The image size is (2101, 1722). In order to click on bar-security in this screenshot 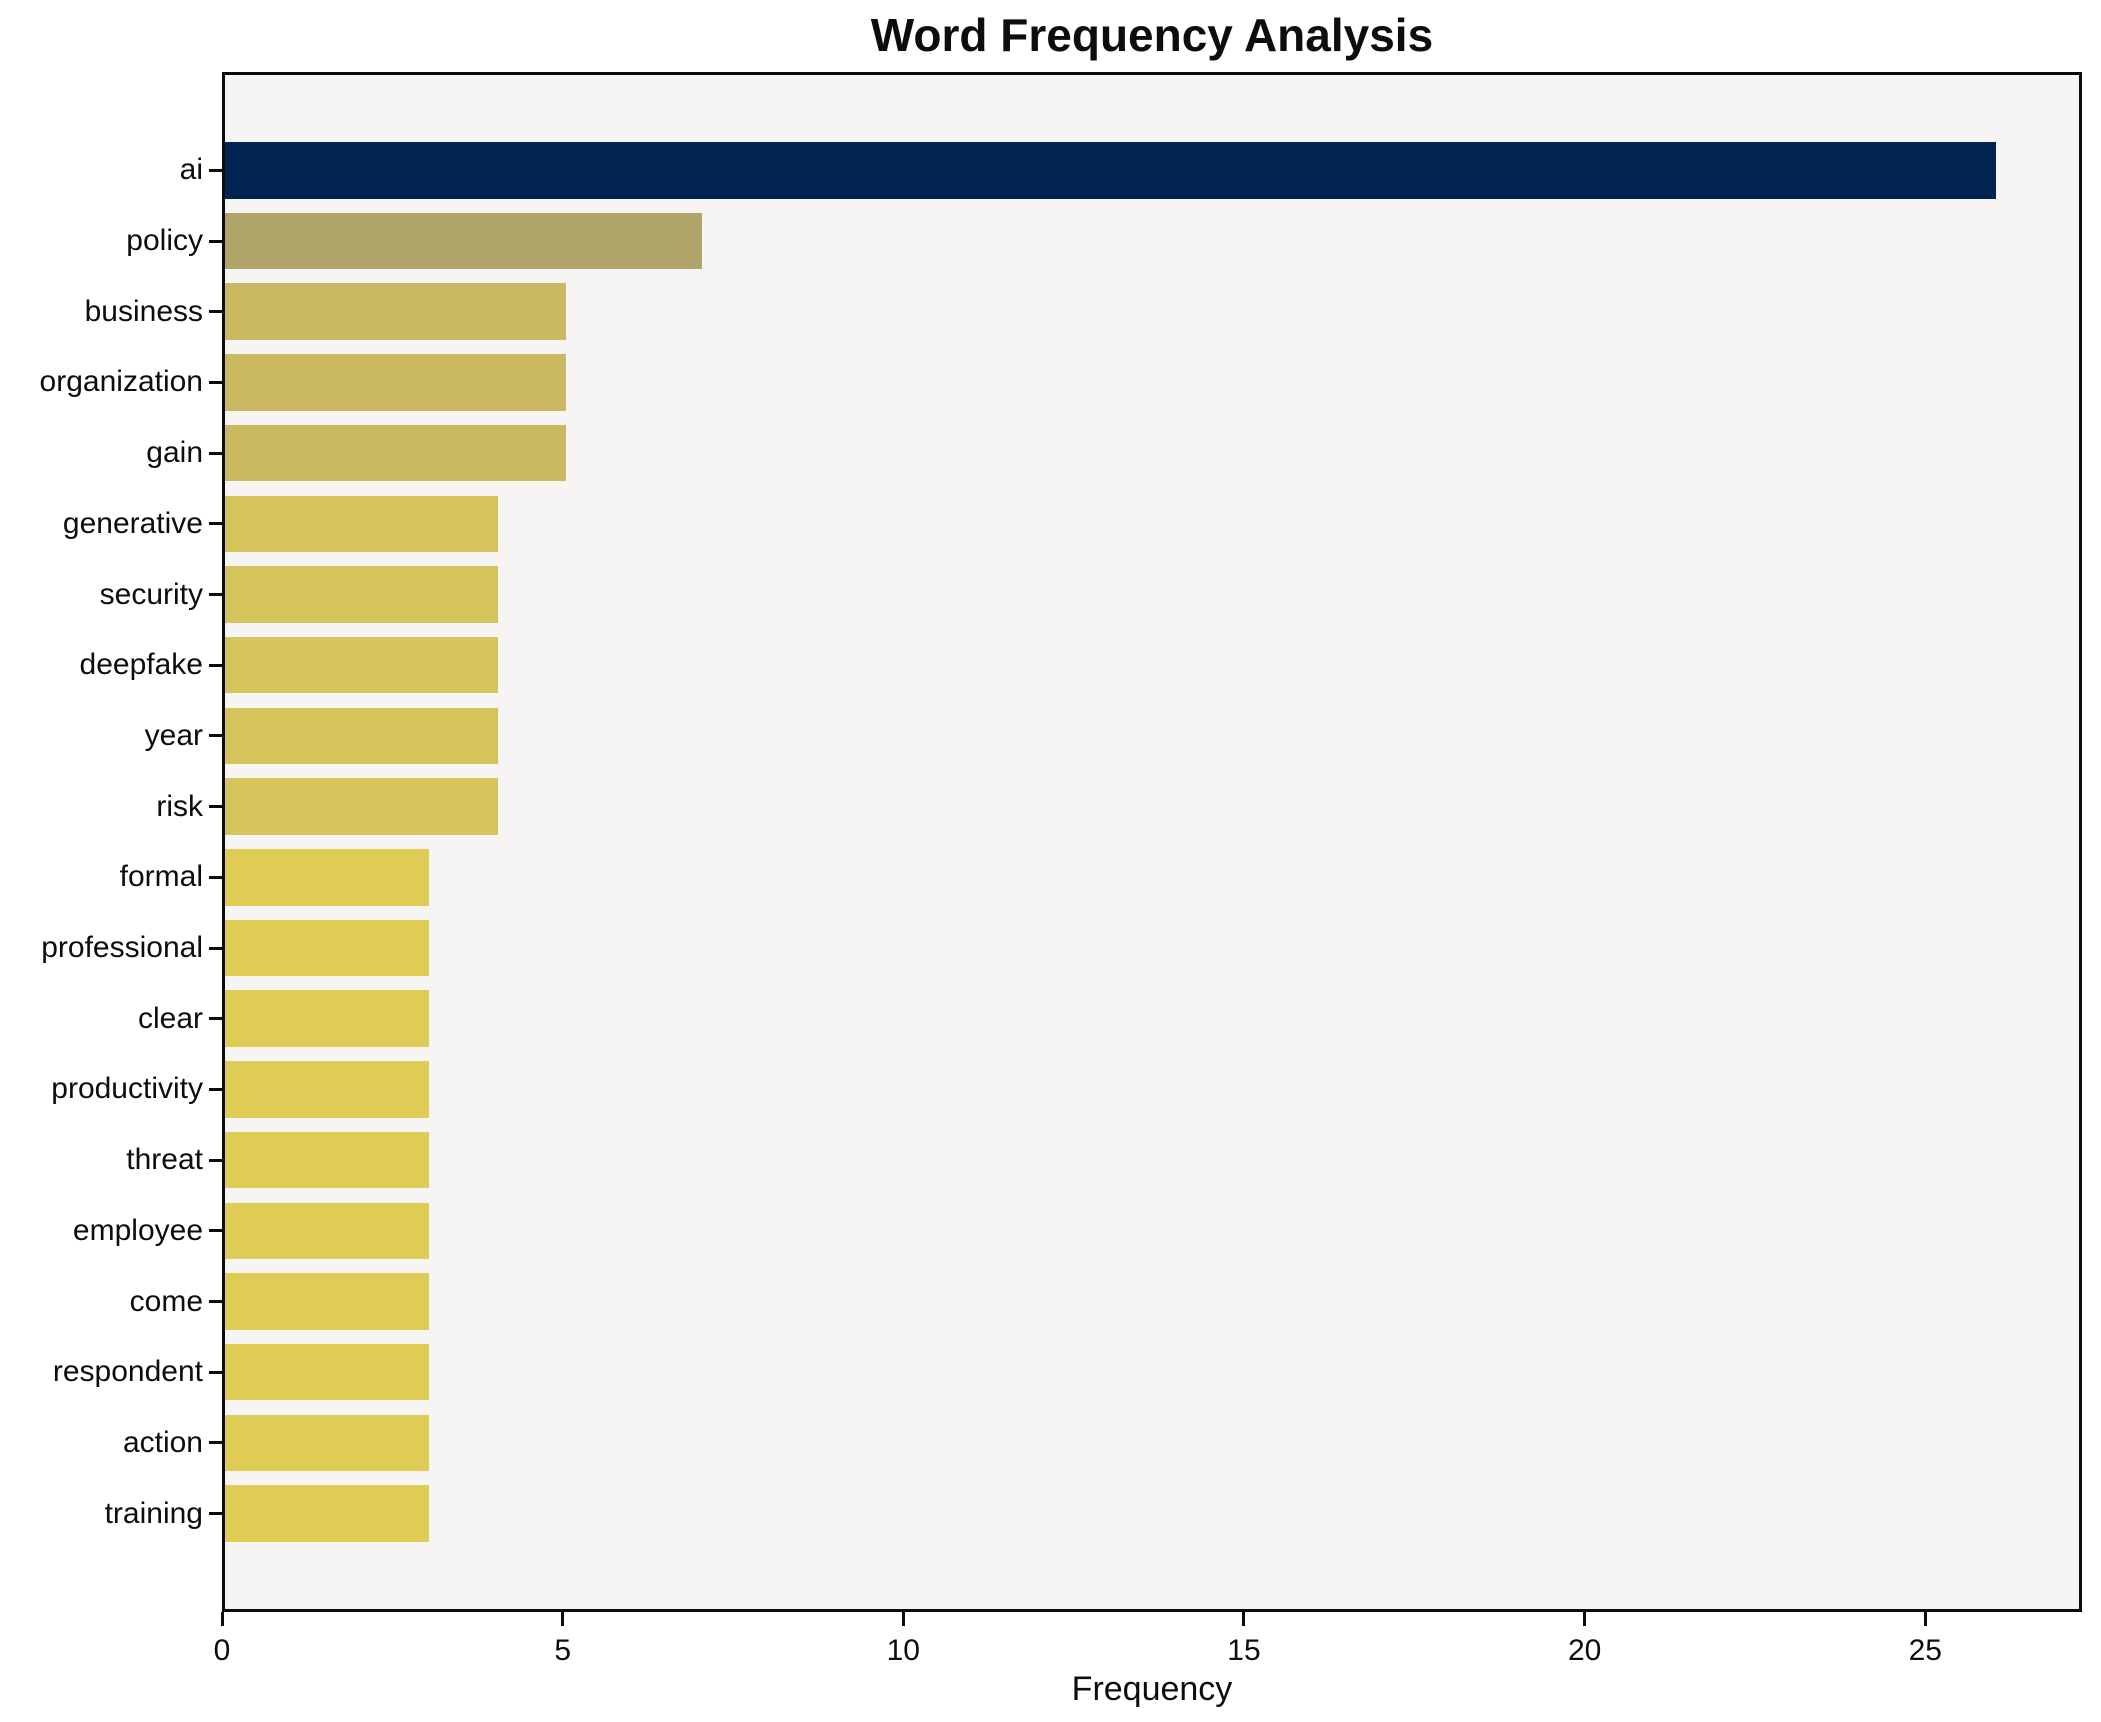, I will do `click(361, 594)`.